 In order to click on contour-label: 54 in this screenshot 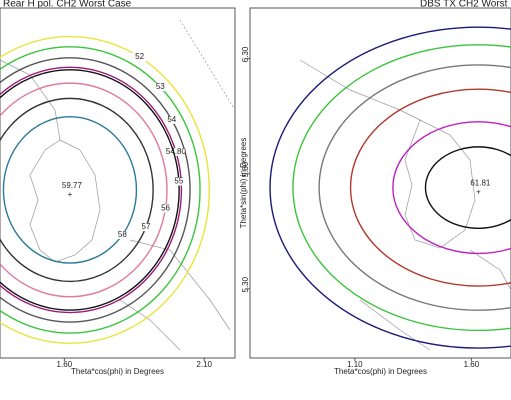, I will do `click(171, 119)`.